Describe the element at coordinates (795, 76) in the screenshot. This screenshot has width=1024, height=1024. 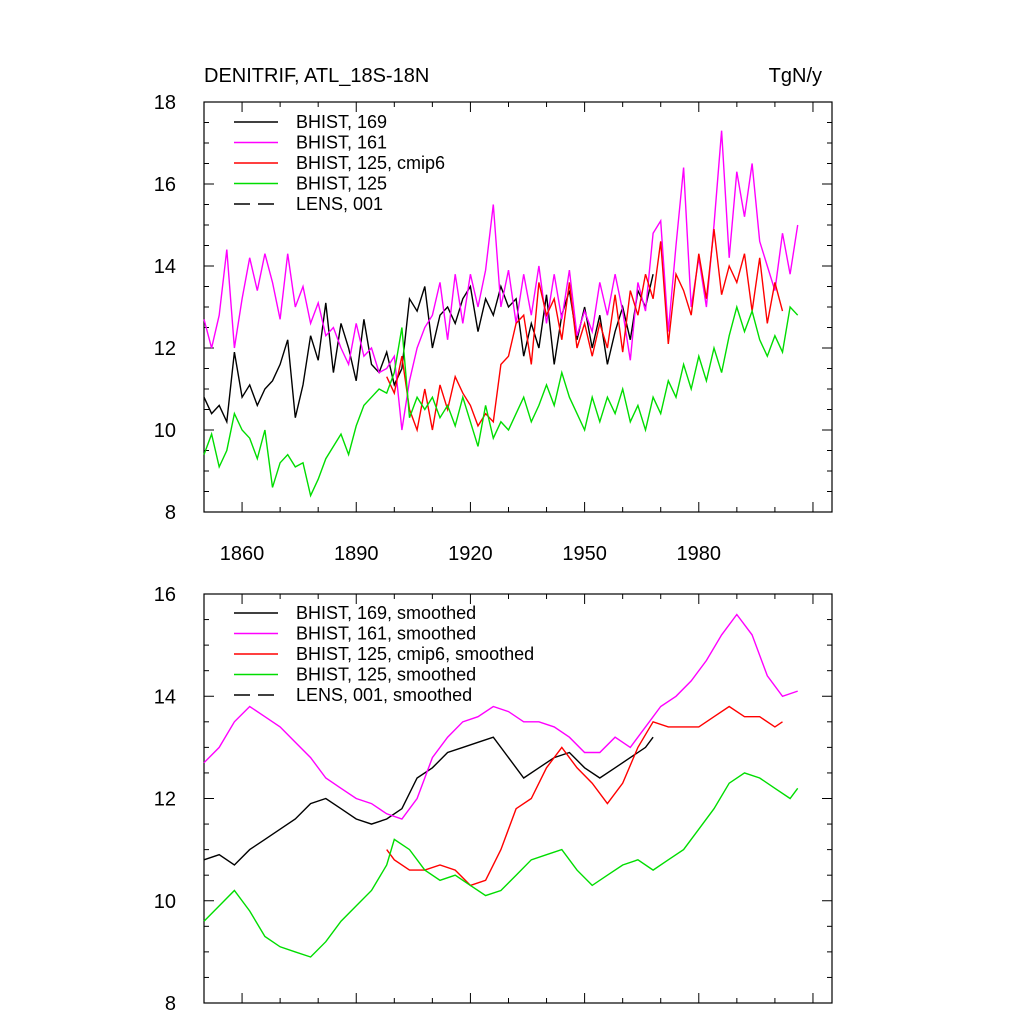
I see `units-label: TgN/y` at that location.